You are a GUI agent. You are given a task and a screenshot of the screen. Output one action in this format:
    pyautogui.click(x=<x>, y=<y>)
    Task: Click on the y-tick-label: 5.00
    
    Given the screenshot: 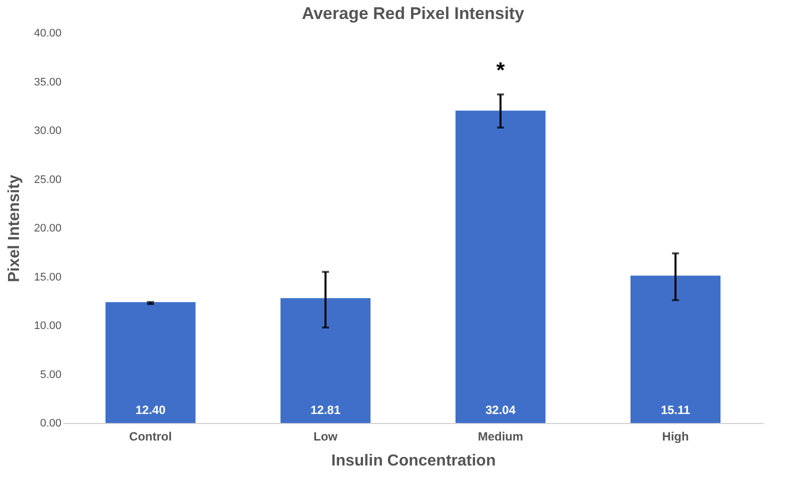 What is the action you would take?
    pyautogui.click(x=51, y=374)
    